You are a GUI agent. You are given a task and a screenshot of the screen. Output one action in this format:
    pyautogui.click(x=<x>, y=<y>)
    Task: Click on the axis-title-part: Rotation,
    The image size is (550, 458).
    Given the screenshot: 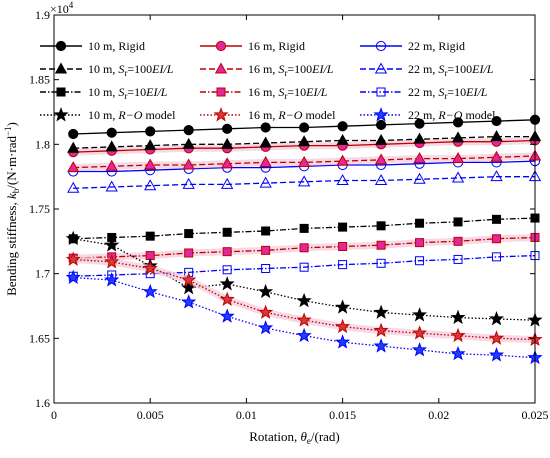 What is the action you would take?
    pyautogui.click(x=274, y=436)
    